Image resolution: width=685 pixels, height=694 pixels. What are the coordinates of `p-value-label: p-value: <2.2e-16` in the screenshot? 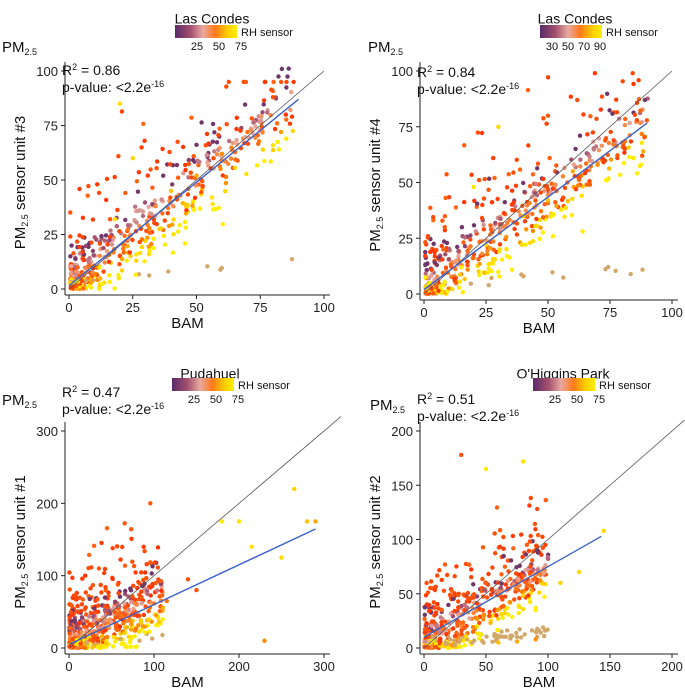 It's located at (468, 89).